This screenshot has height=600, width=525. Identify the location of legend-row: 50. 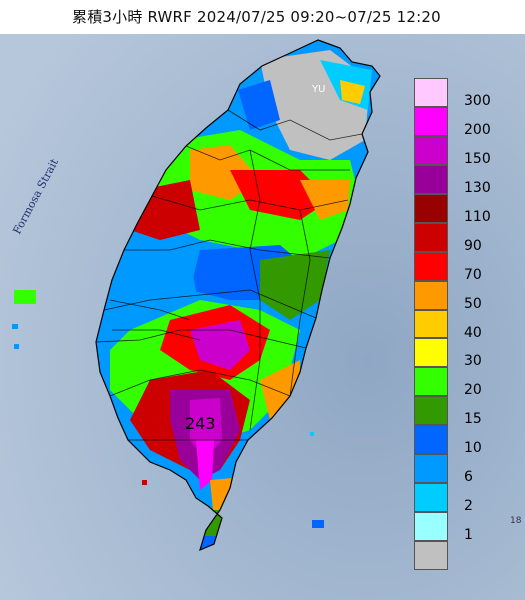
(461, 296).